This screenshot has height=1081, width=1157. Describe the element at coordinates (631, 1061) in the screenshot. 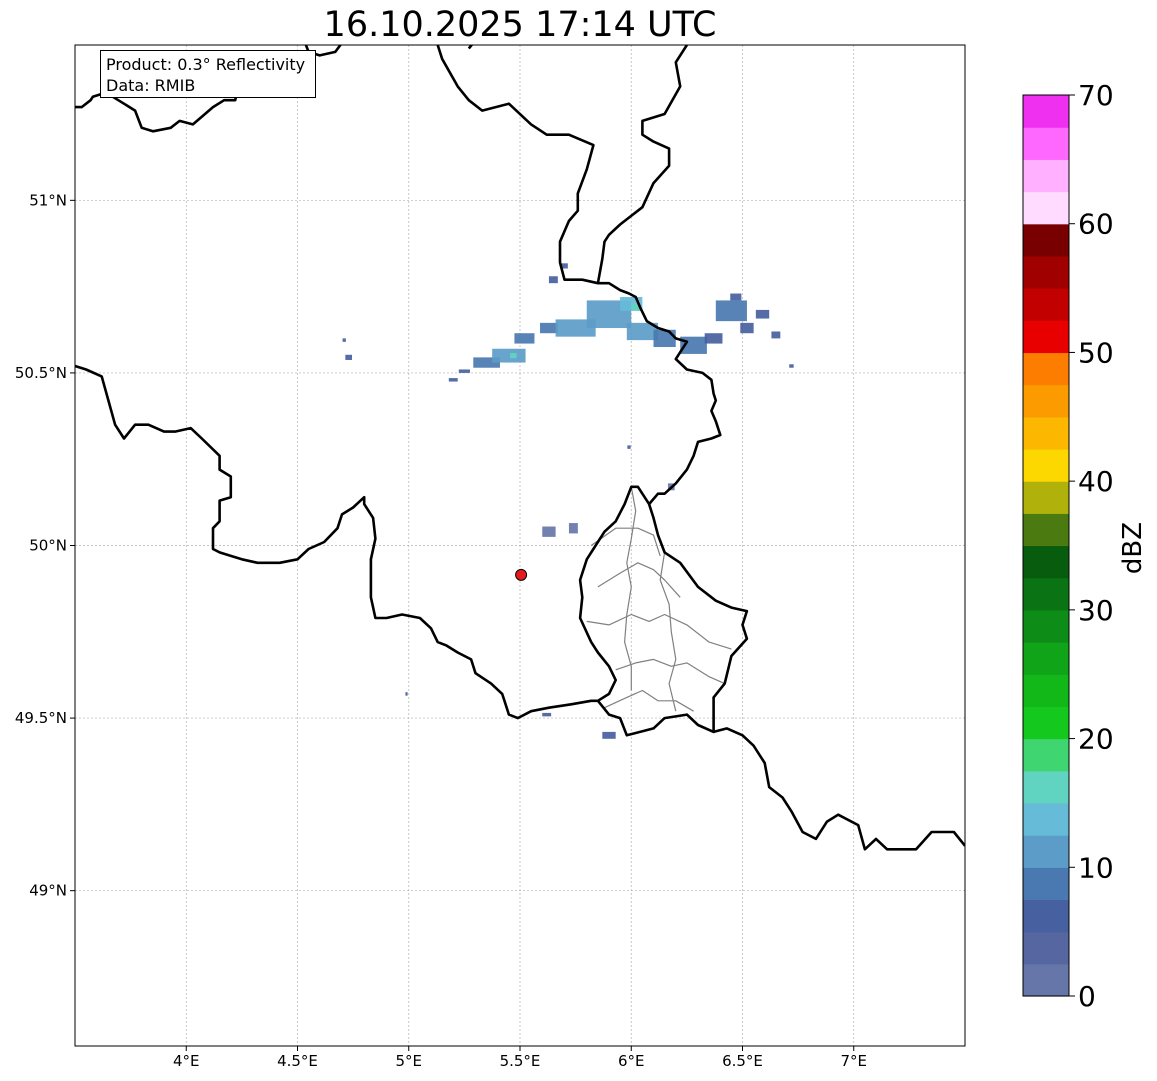

I see `lon-tick-label: 6°E` at that location.